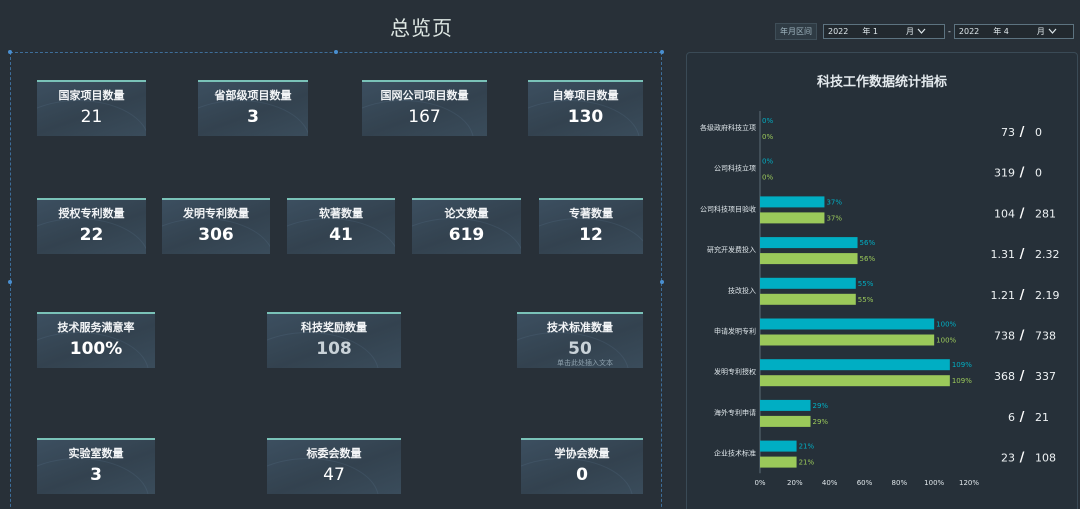 The height and width of the screenshot is (509, 1080). I want to click on stat-label: 自筹项目数量, so click(585, 95).